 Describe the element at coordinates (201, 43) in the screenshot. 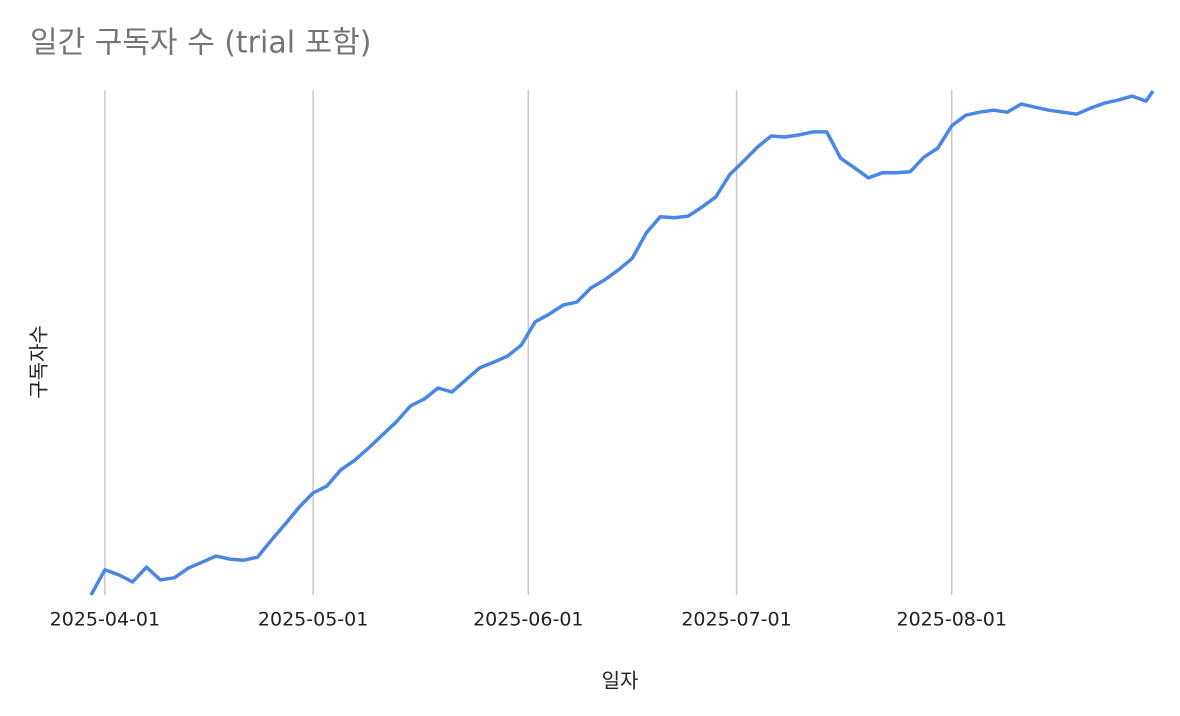

I see `chart-title: 일간 구독자 수 (trial 포함)` at that location.